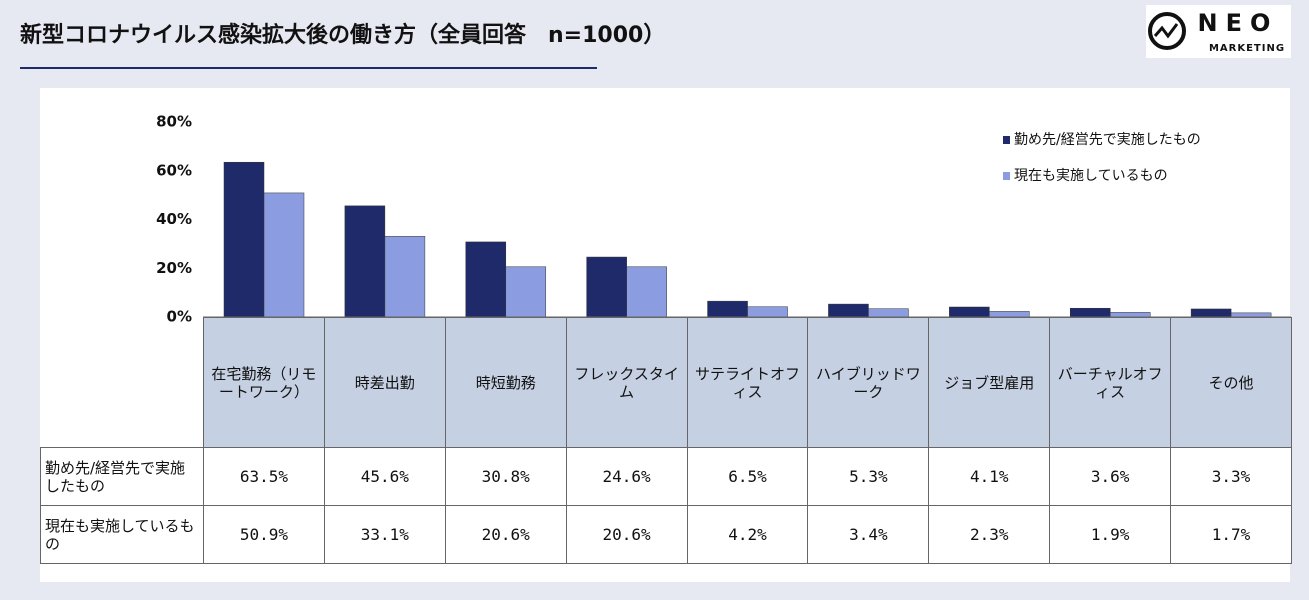 This screenshot has height=600, width=1309. I want to click on y-tick-label: 0%, so click(179, 317).